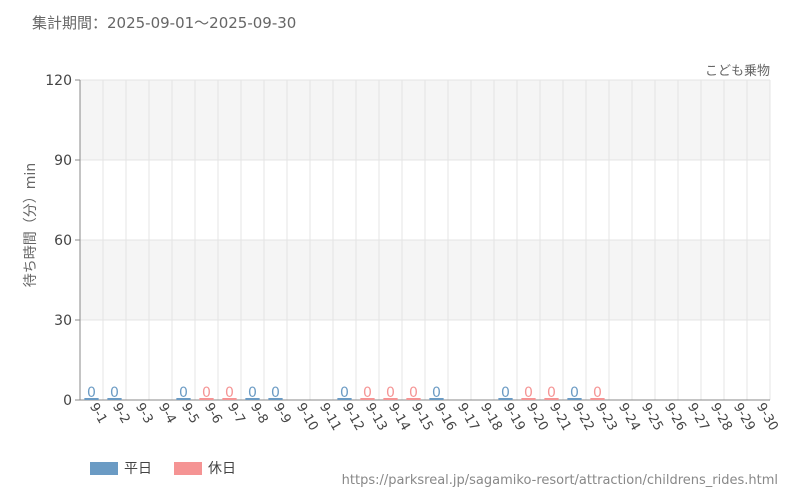 The width and height of the screenshot is (800, 500). I want to click on x-tick-label: 9-25, so click(652, 417).